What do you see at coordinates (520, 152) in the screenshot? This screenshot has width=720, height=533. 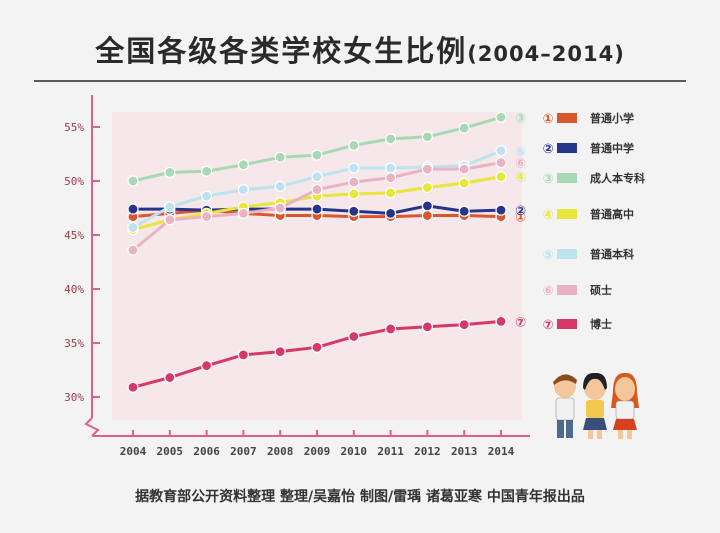 I see `series-end-marker: ⑤` at bounding box center [520, 152].